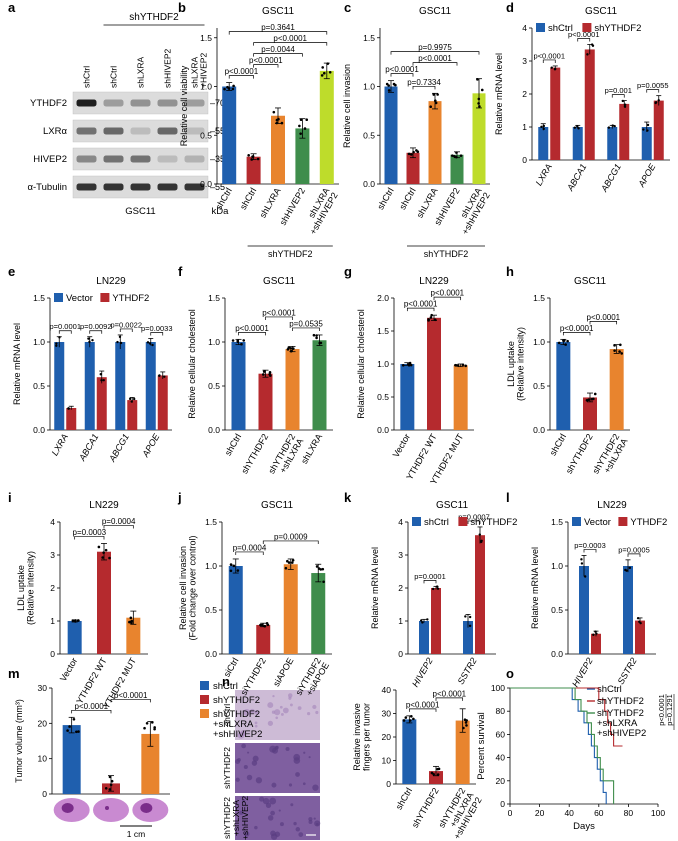 The image size is (678, 841). Describe the element at coordinates (361, 364) in the screenshot. I see `y-axis-label: Relative cellular cholesterol` at that location.